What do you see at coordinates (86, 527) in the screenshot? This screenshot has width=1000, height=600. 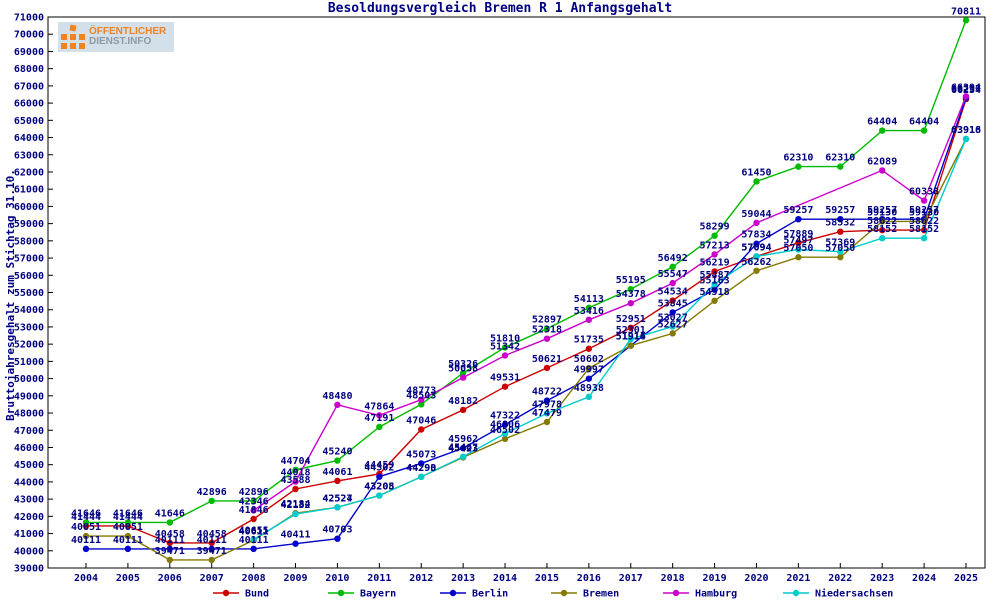 I see `value-label-bremen-2004: 40851` at bounding box center [86, 527].